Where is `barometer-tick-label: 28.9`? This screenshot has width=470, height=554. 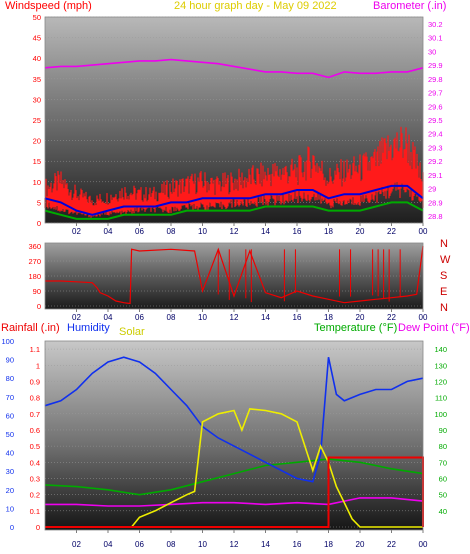 barometer-tick-label: 28.9 is located at coordinates (435, 202).